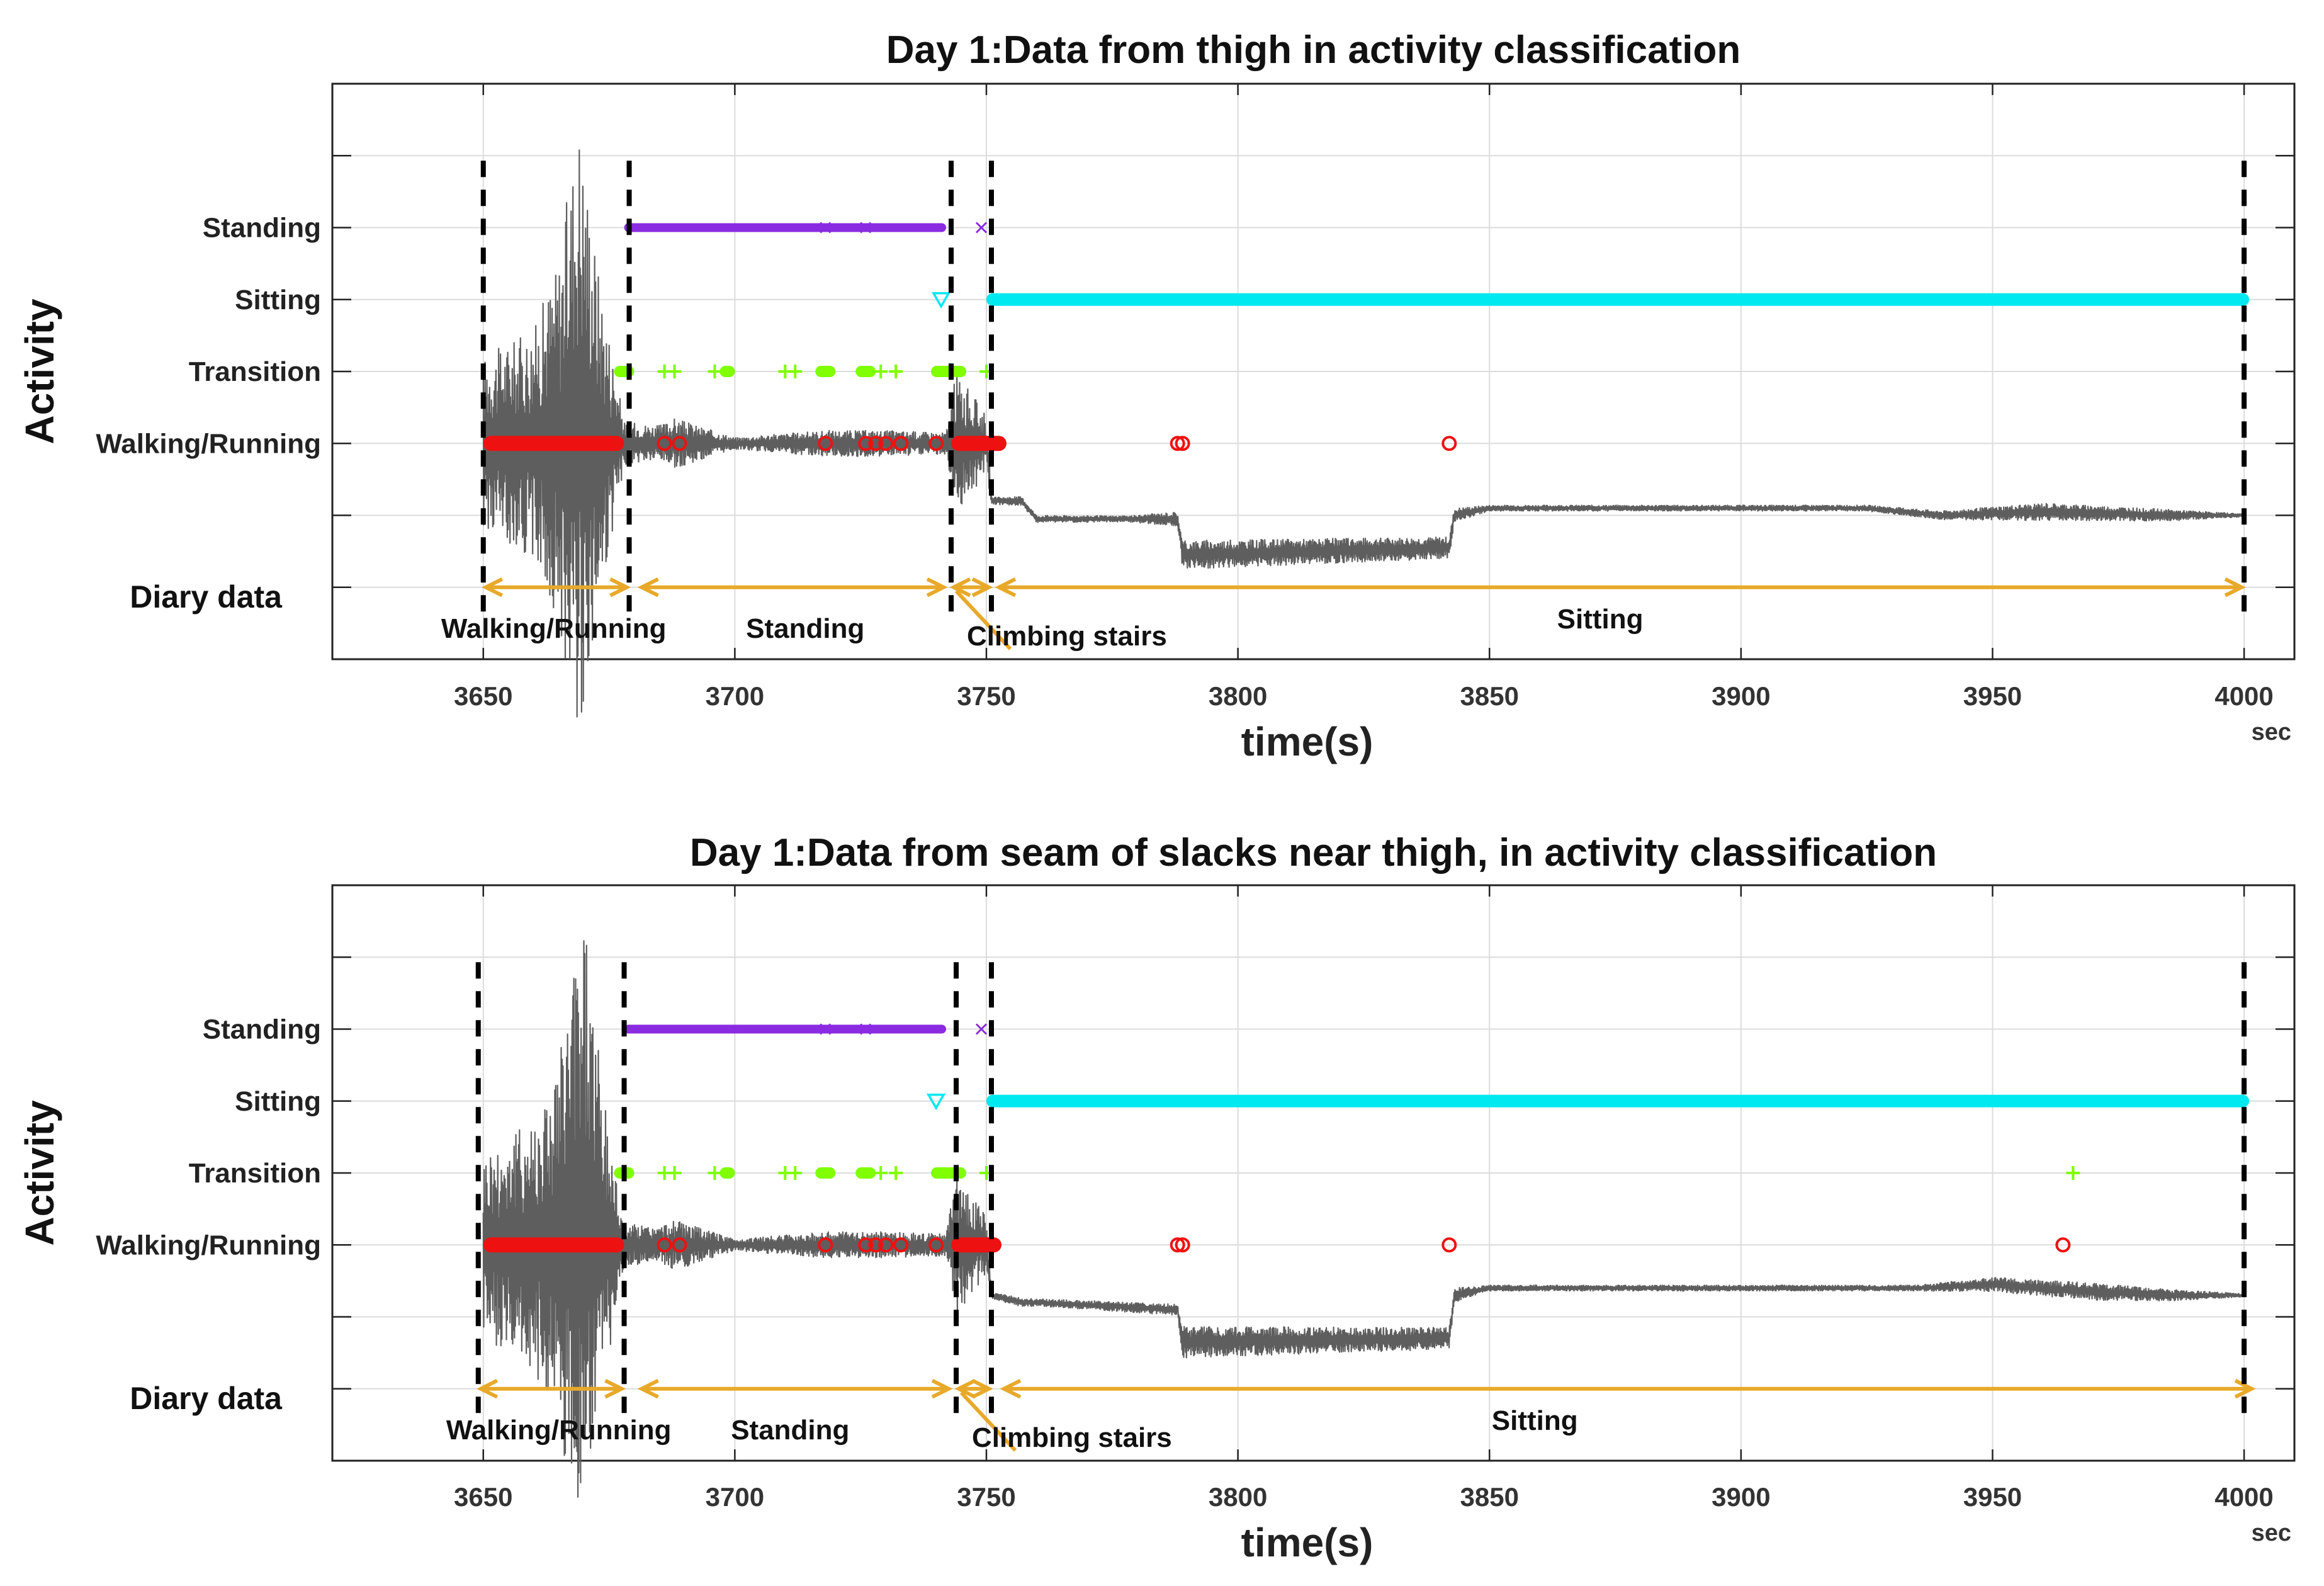 The width and height of the screenshot is (2324, 1586). I want to click on y-tick-label: Standing, so click(262, 1029).